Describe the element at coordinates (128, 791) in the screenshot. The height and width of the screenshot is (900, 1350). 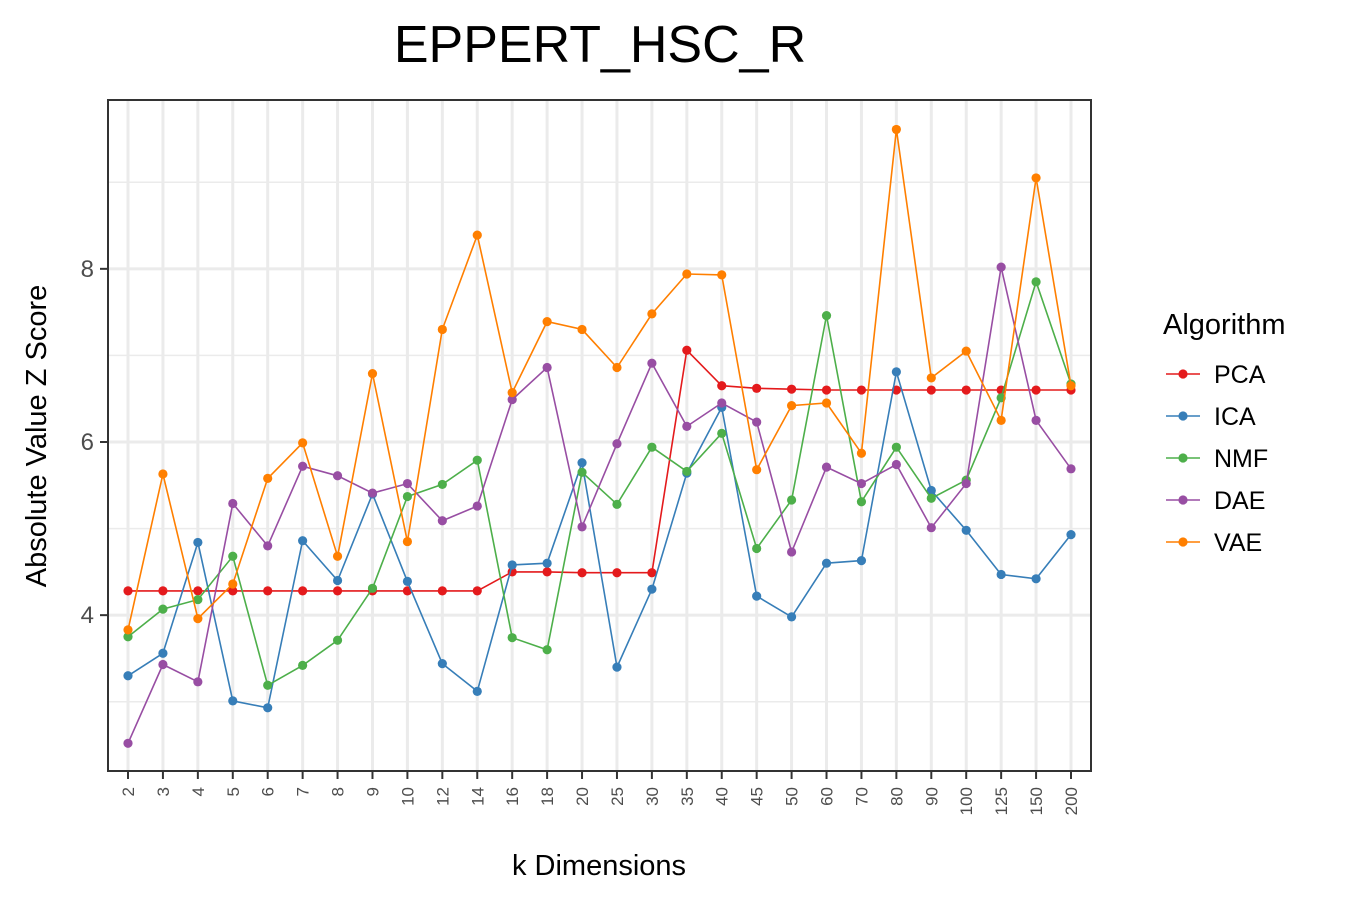
I see `x-tick-label: 2` at that location.